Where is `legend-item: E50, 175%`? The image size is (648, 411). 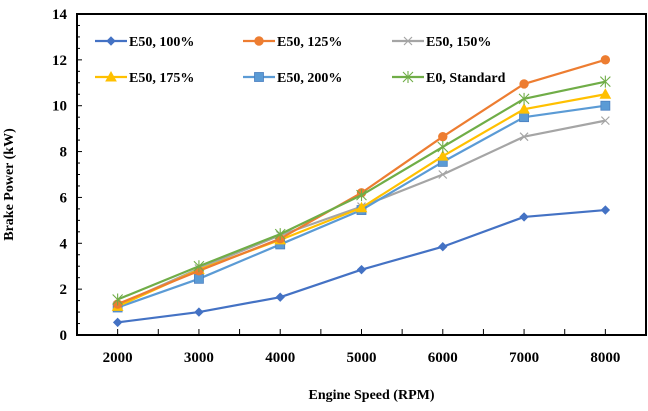 legend-item: E50, 175% is located at coordinates (144, 78).